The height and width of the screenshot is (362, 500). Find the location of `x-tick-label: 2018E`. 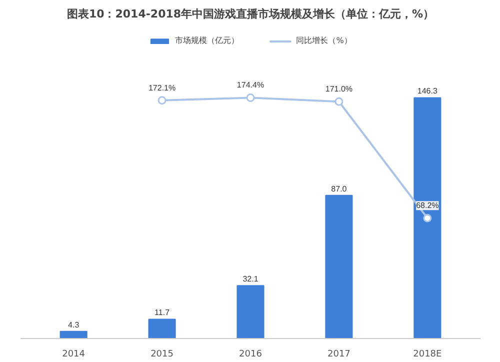

x-tick-label: 2018E is located at coordinates (427, 355).